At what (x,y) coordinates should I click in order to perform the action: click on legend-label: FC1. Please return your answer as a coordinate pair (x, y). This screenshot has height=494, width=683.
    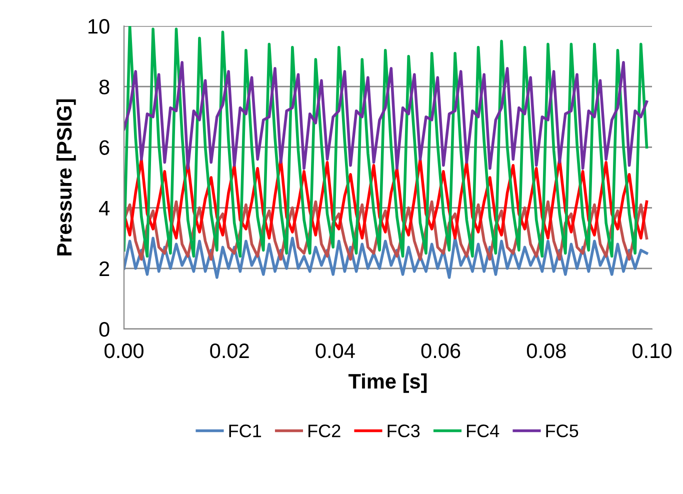
    Looking at the image, I should click on (245, 431).